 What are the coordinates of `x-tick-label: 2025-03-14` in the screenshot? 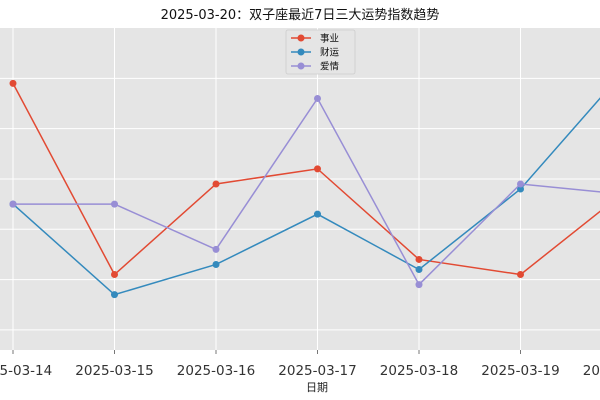 It's located at (26, 371).